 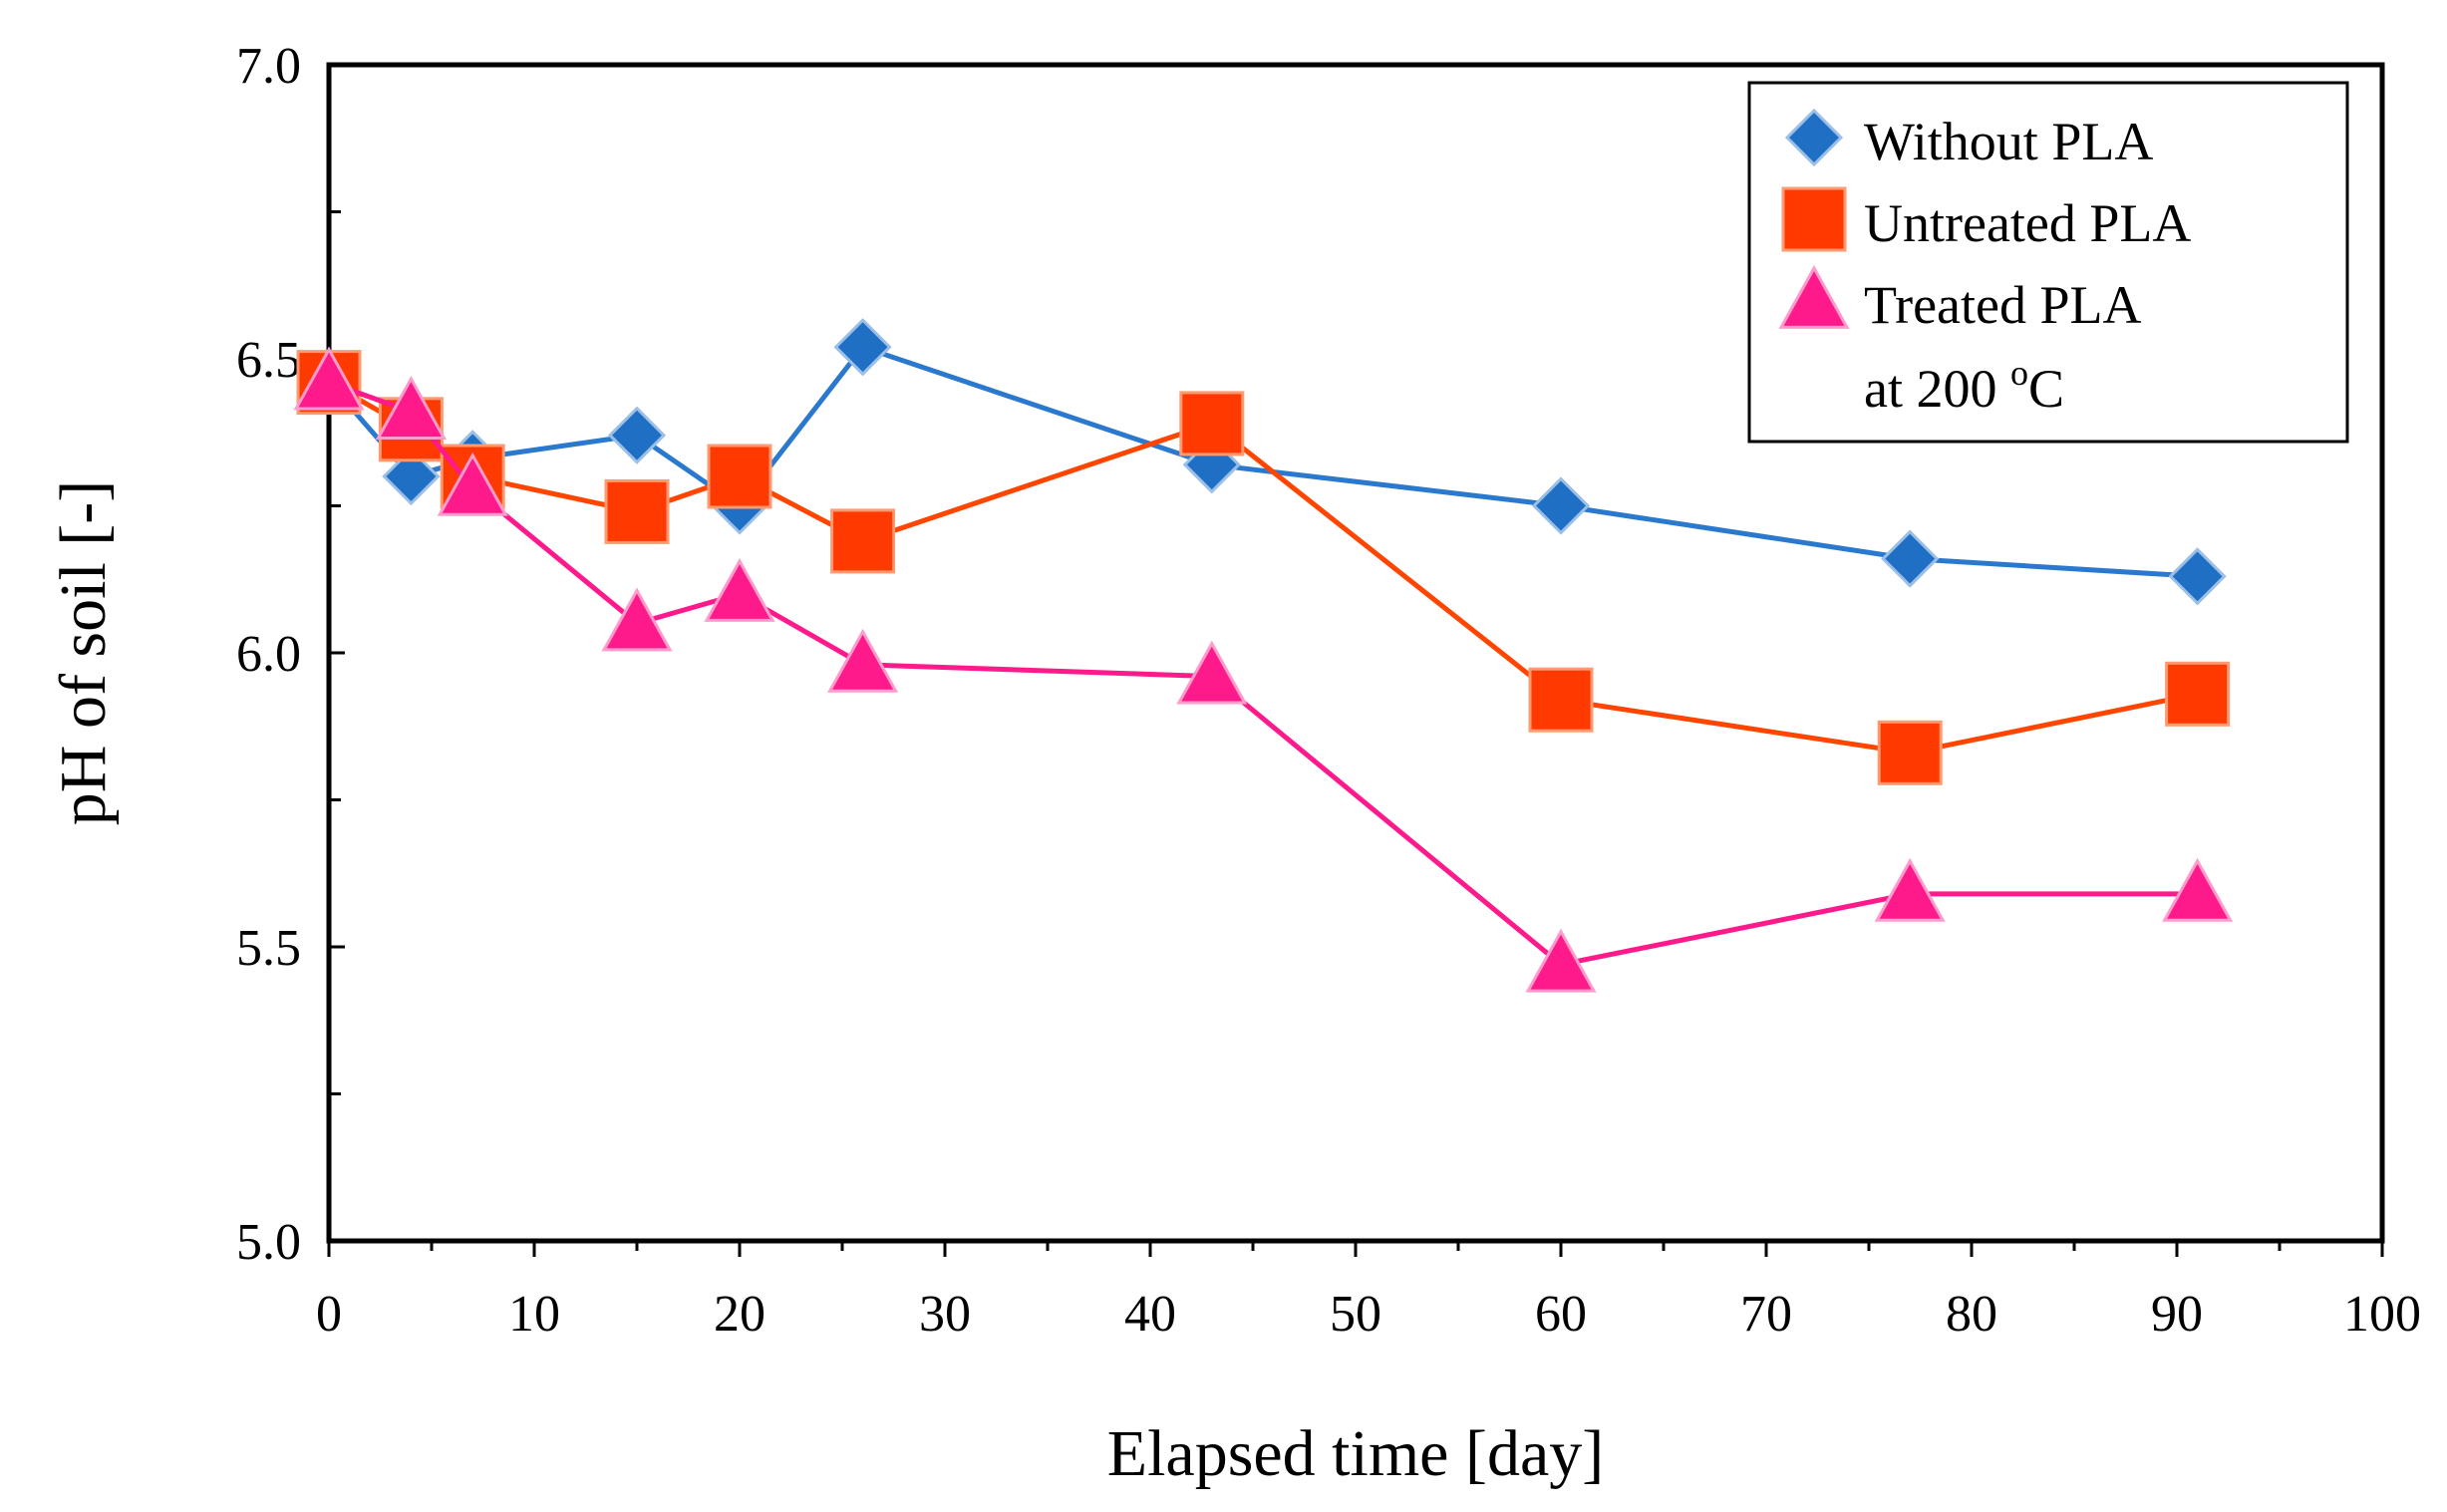 I want to click on legend-label: Untreated PLA, so click(x=2027, y=223).